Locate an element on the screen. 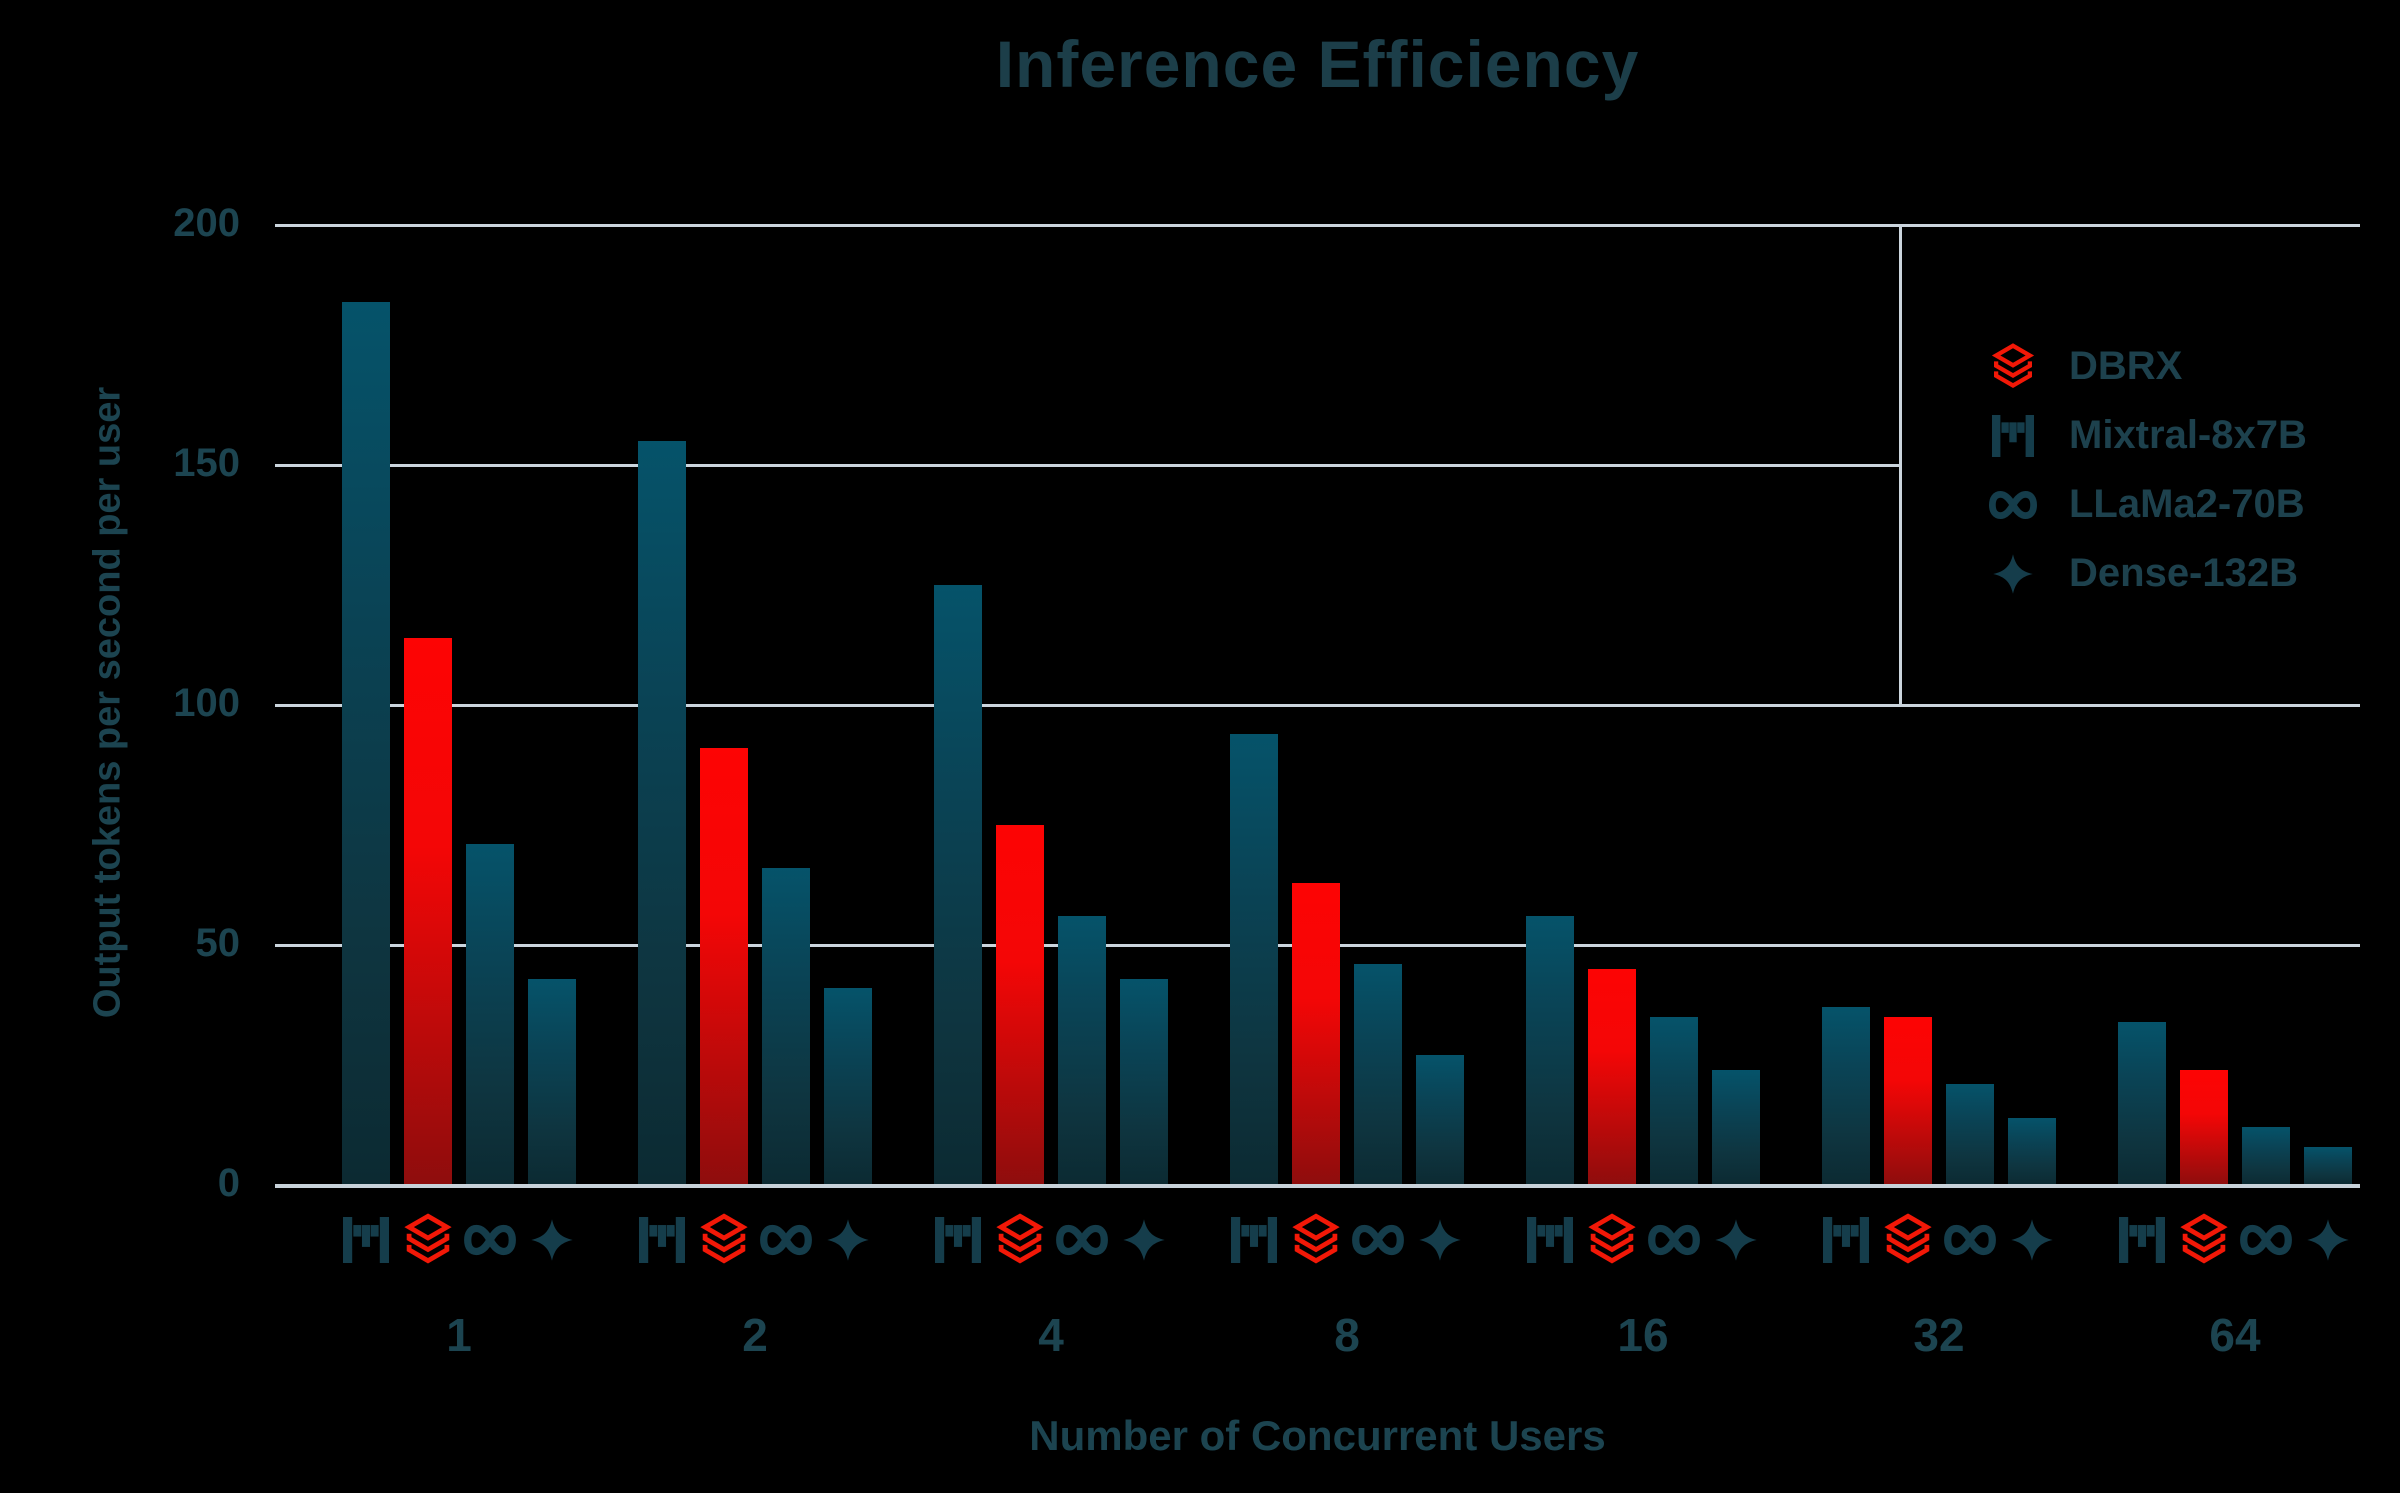 The width and height of the screenshot is (2400, 1493). y-tick-200: 200 is located at coordinates (206, 223).